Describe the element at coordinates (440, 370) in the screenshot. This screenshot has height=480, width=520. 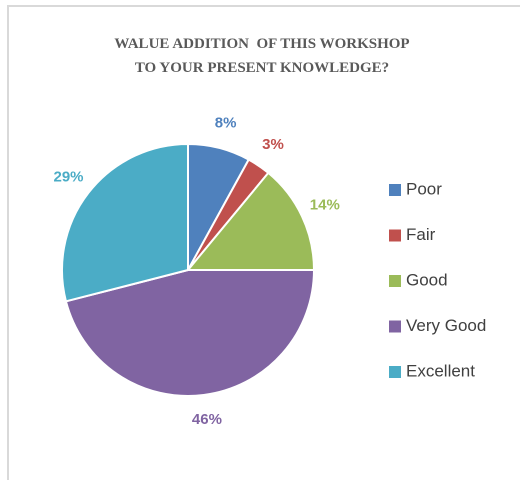
I see `legend-label: Excellent` at that location.